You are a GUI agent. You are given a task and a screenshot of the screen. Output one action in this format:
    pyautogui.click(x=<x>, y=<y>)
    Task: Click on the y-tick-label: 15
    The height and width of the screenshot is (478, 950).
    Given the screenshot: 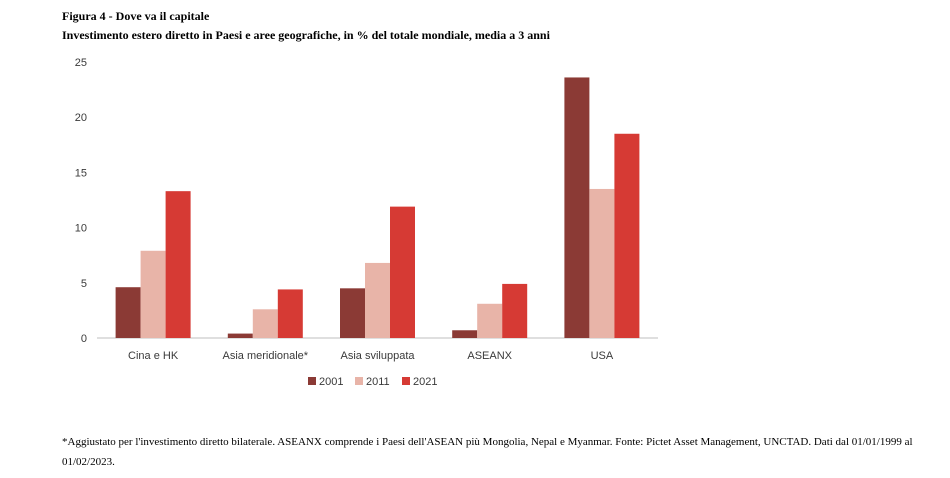 What is the action you would take?
    pyautogui.click(x=81, y=173)
    